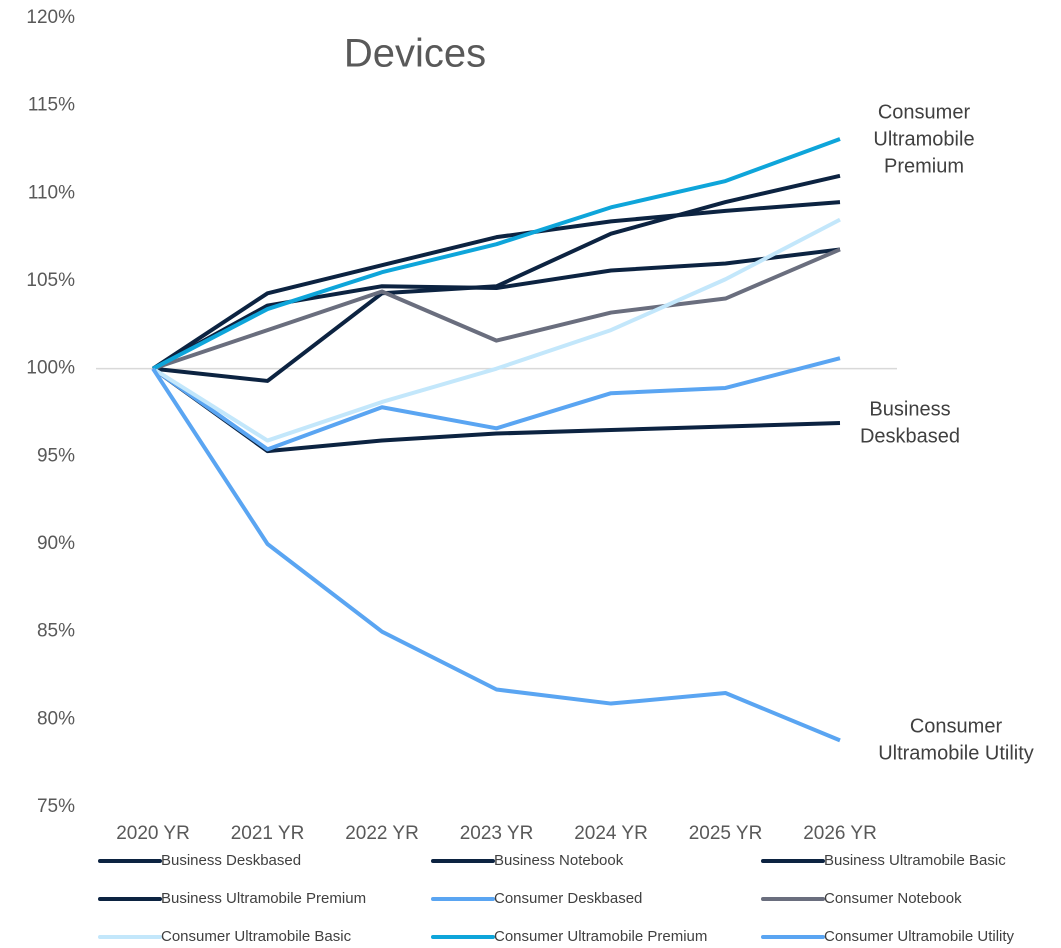 The width and height of the screenshot is (1061, 948). Describe the element at coordinates (924, 166) in the screenshot. I see `annotation: Premium` at that location.